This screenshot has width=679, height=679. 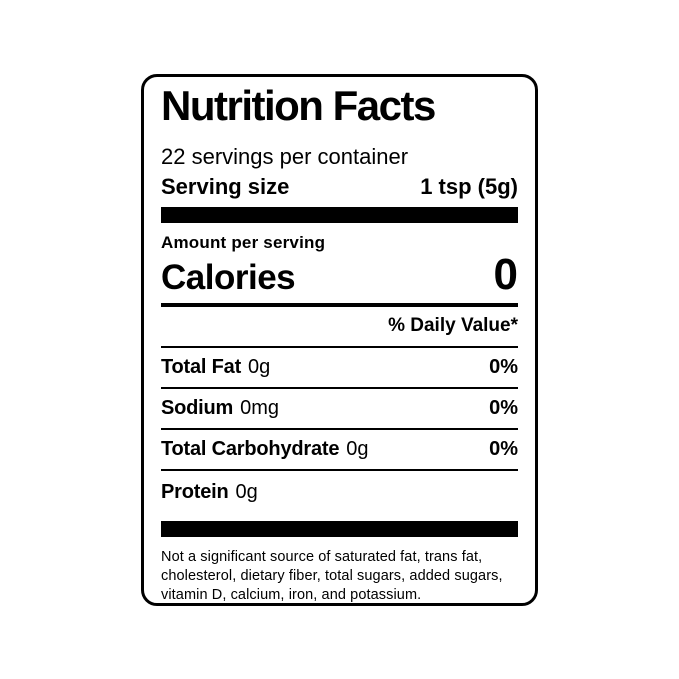 I want to click on nutrient-row-sodium: Sodium 0mg 0%, so click(x=339, y=409).